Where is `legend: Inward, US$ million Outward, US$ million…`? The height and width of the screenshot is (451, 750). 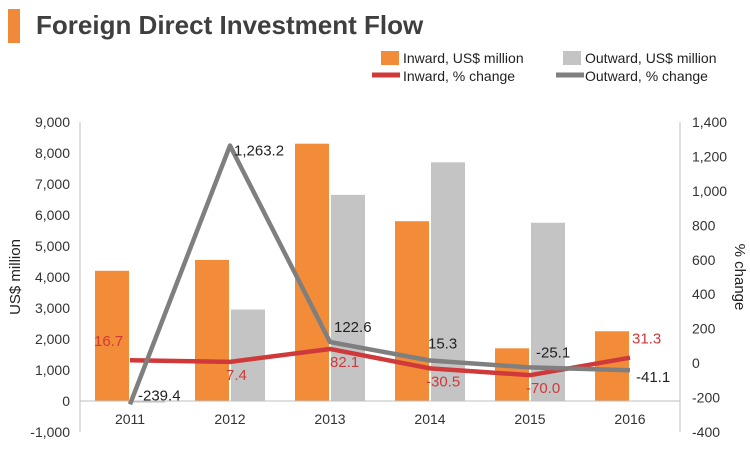 legend: Inward, US$ million Outward, US$ million… is located at coordinates (544, 67).